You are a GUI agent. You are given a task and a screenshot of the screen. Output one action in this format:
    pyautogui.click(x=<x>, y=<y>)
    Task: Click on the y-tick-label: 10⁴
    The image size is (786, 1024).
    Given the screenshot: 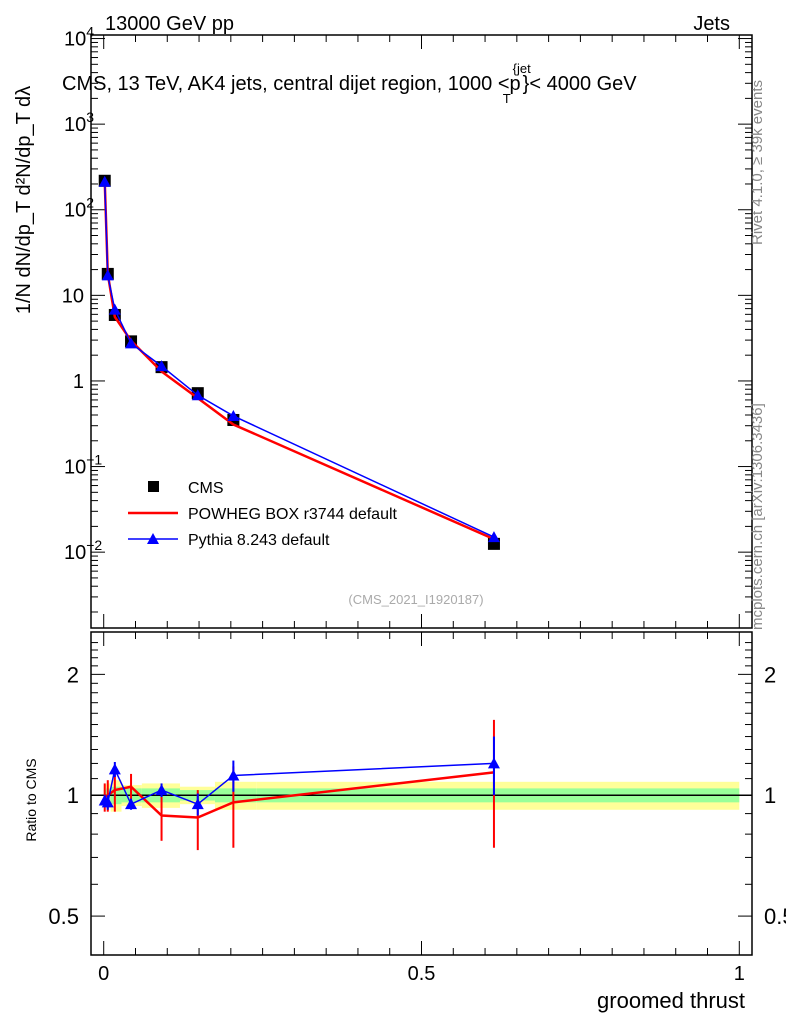 What is the action you would take?
    pyautogui.click(x=79, y=37)
    